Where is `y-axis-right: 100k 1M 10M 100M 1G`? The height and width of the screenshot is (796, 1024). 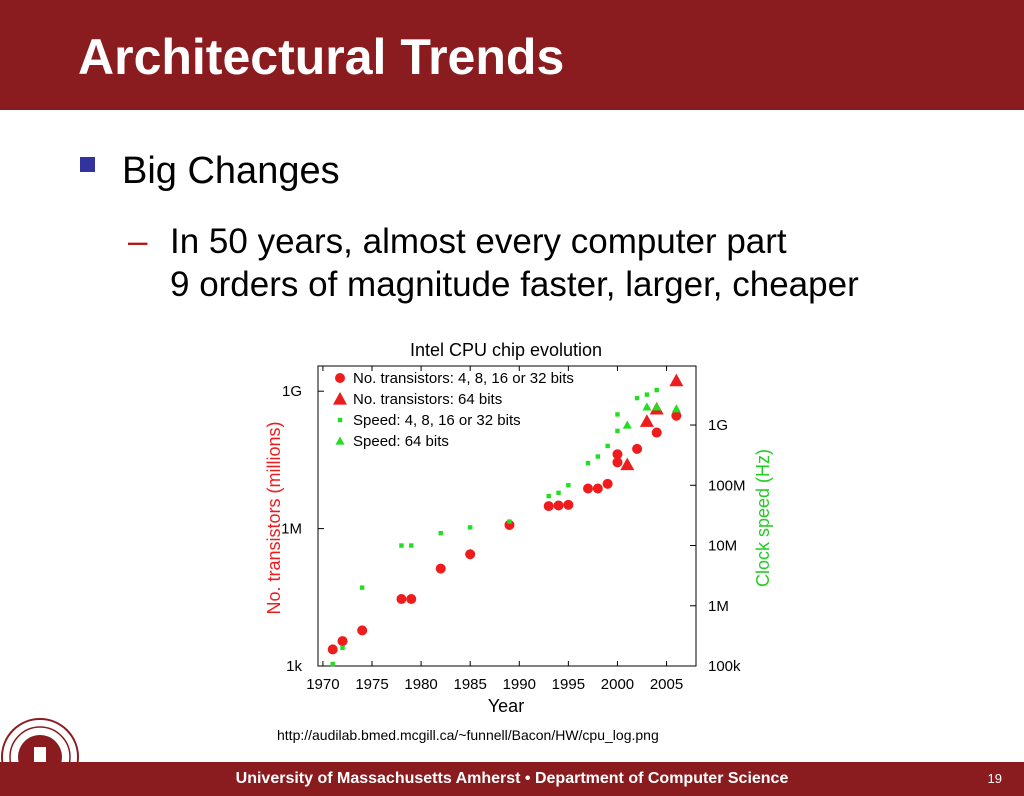
y-axis-right: 100k 1M 10M 100M 1G is located at coordinates (718, 546).